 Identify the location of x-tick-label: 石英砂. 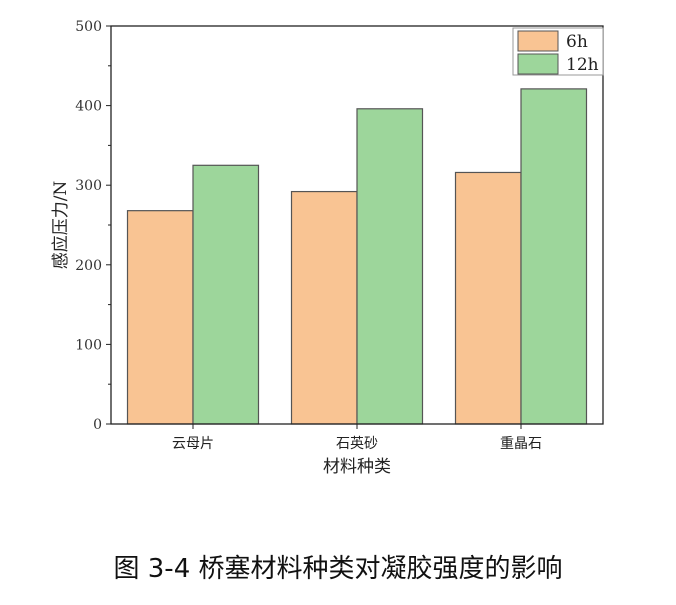
(357, 443).